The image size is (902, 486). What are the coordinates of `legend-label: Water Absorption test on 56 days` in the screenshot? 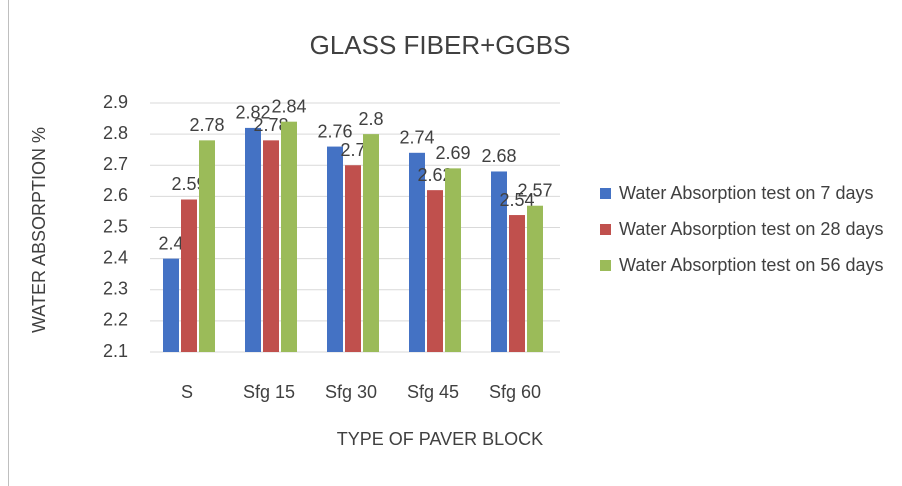 It's located at (751, 265).